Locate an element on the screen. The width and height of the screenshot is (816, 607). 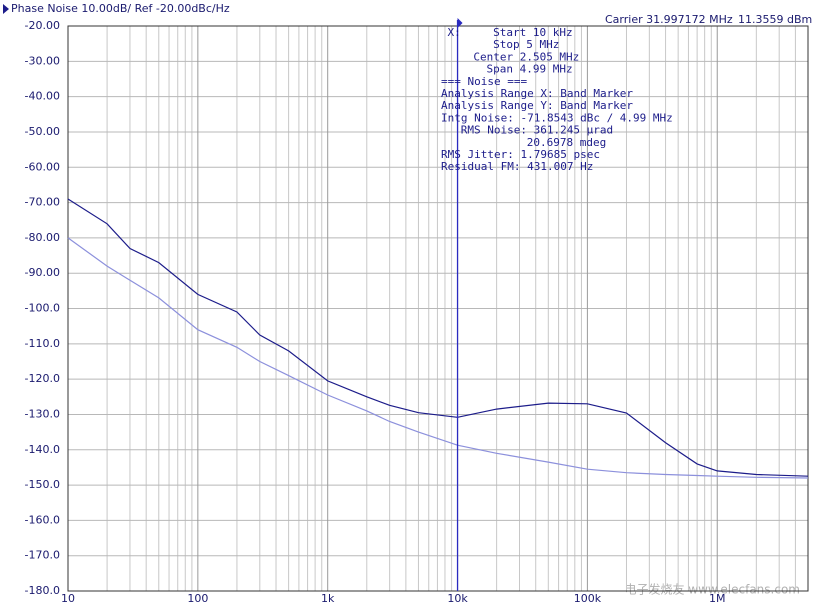
y-tick-label: -50.00 is located at coordinates (42, 131).